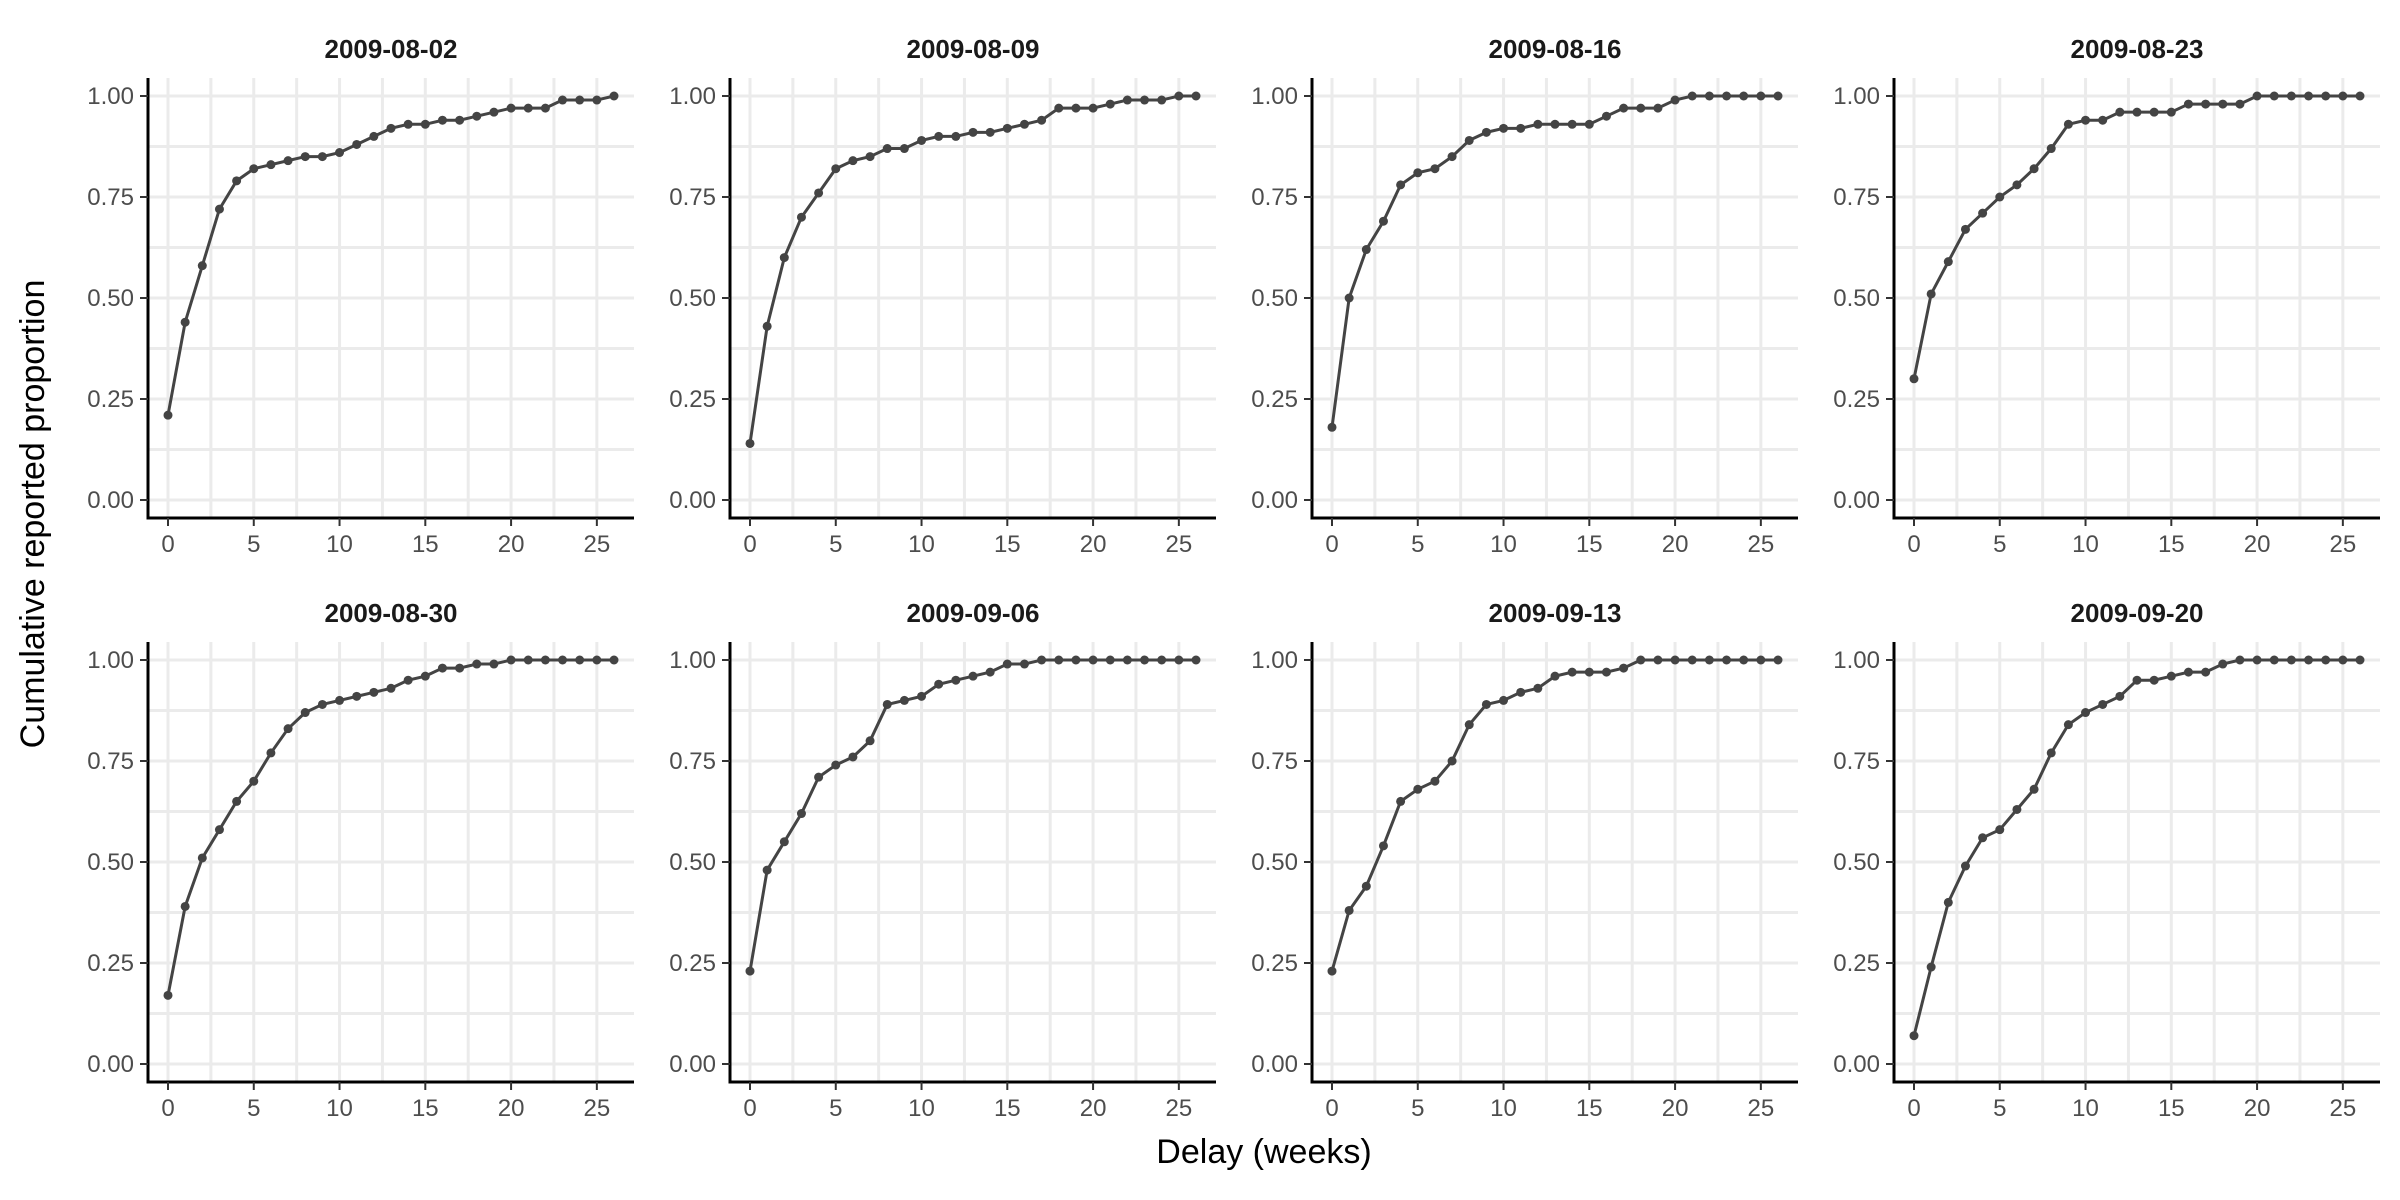 Image resolution: width=2400 pixels, height=1200 pixels. What do you see at coordinates (391, 49) in the screenshot?
I see `panel-title: 2009-08-02` at bounding box center [391, 49].